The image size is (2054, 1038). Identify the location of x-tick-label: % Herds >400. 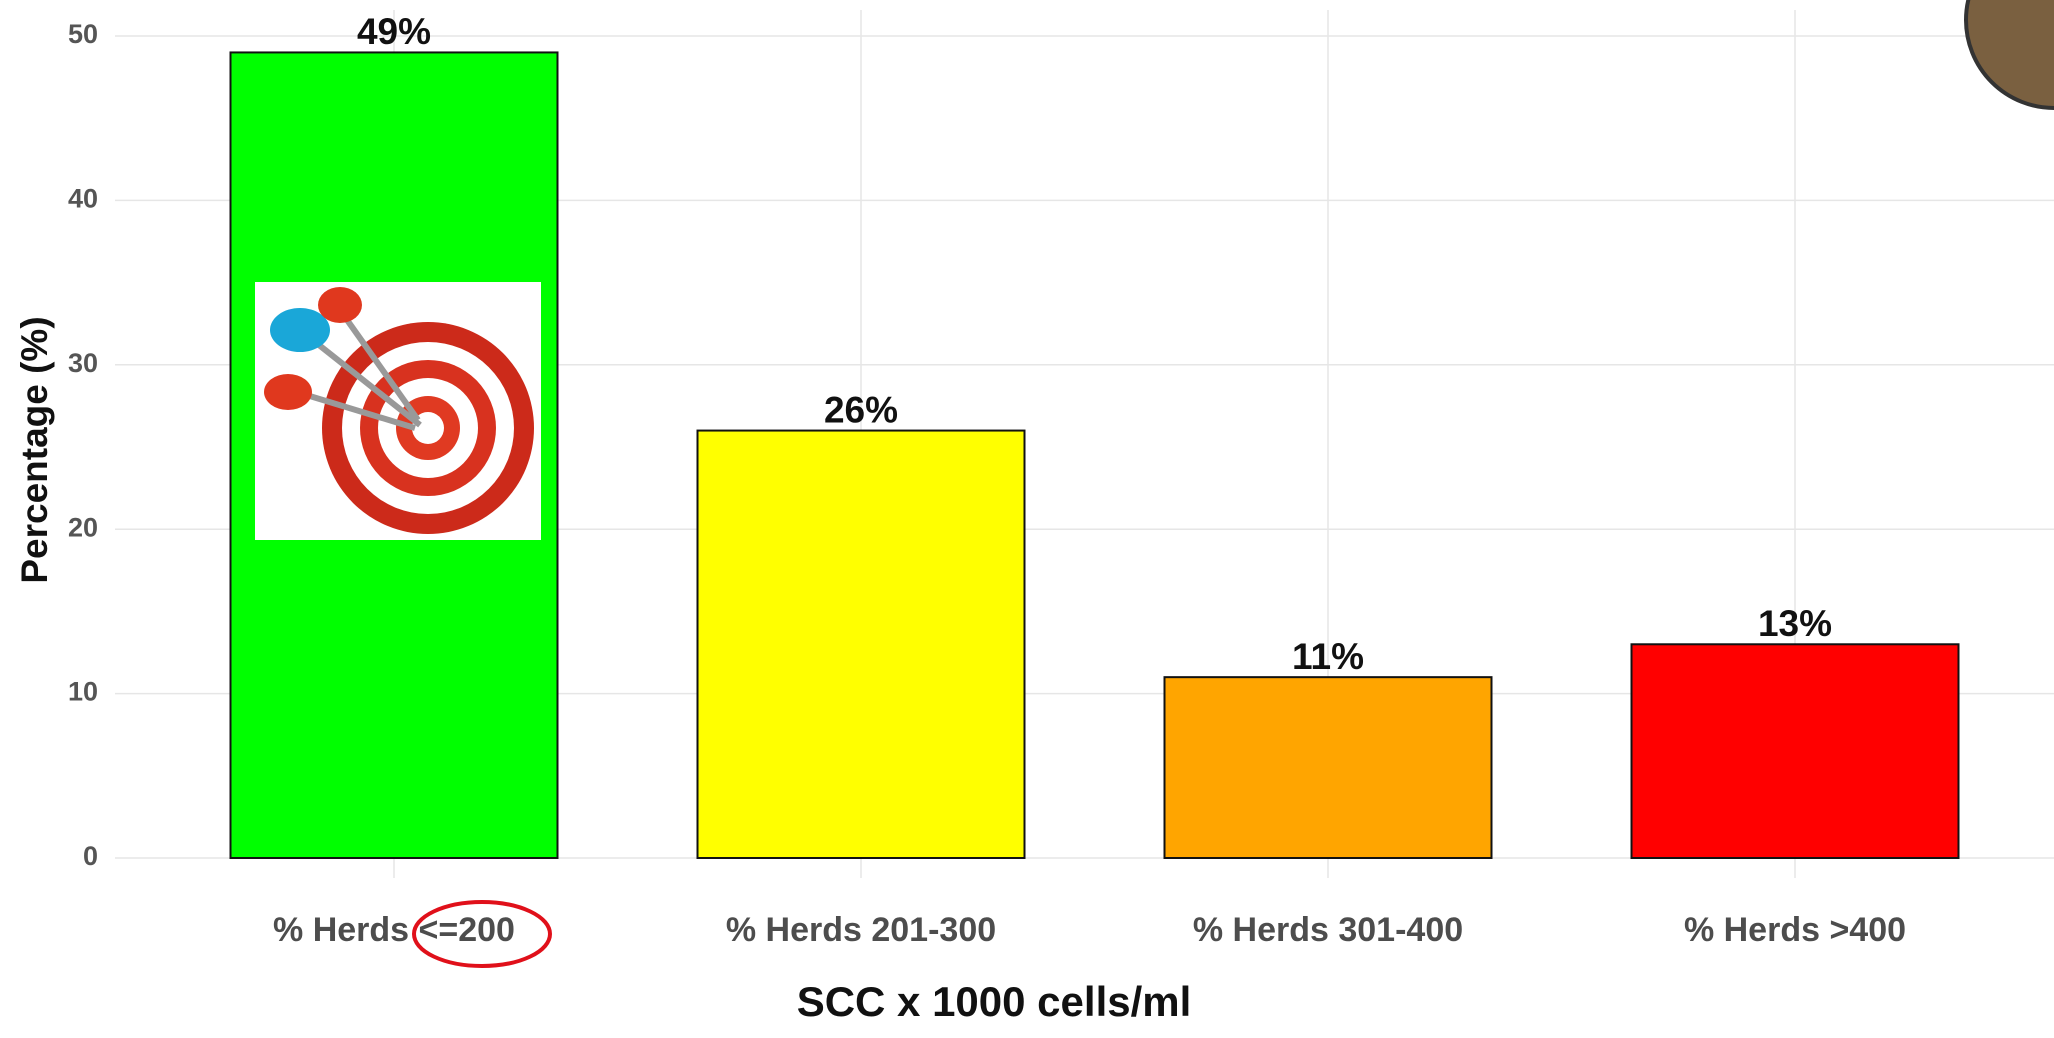
(1795, 930).